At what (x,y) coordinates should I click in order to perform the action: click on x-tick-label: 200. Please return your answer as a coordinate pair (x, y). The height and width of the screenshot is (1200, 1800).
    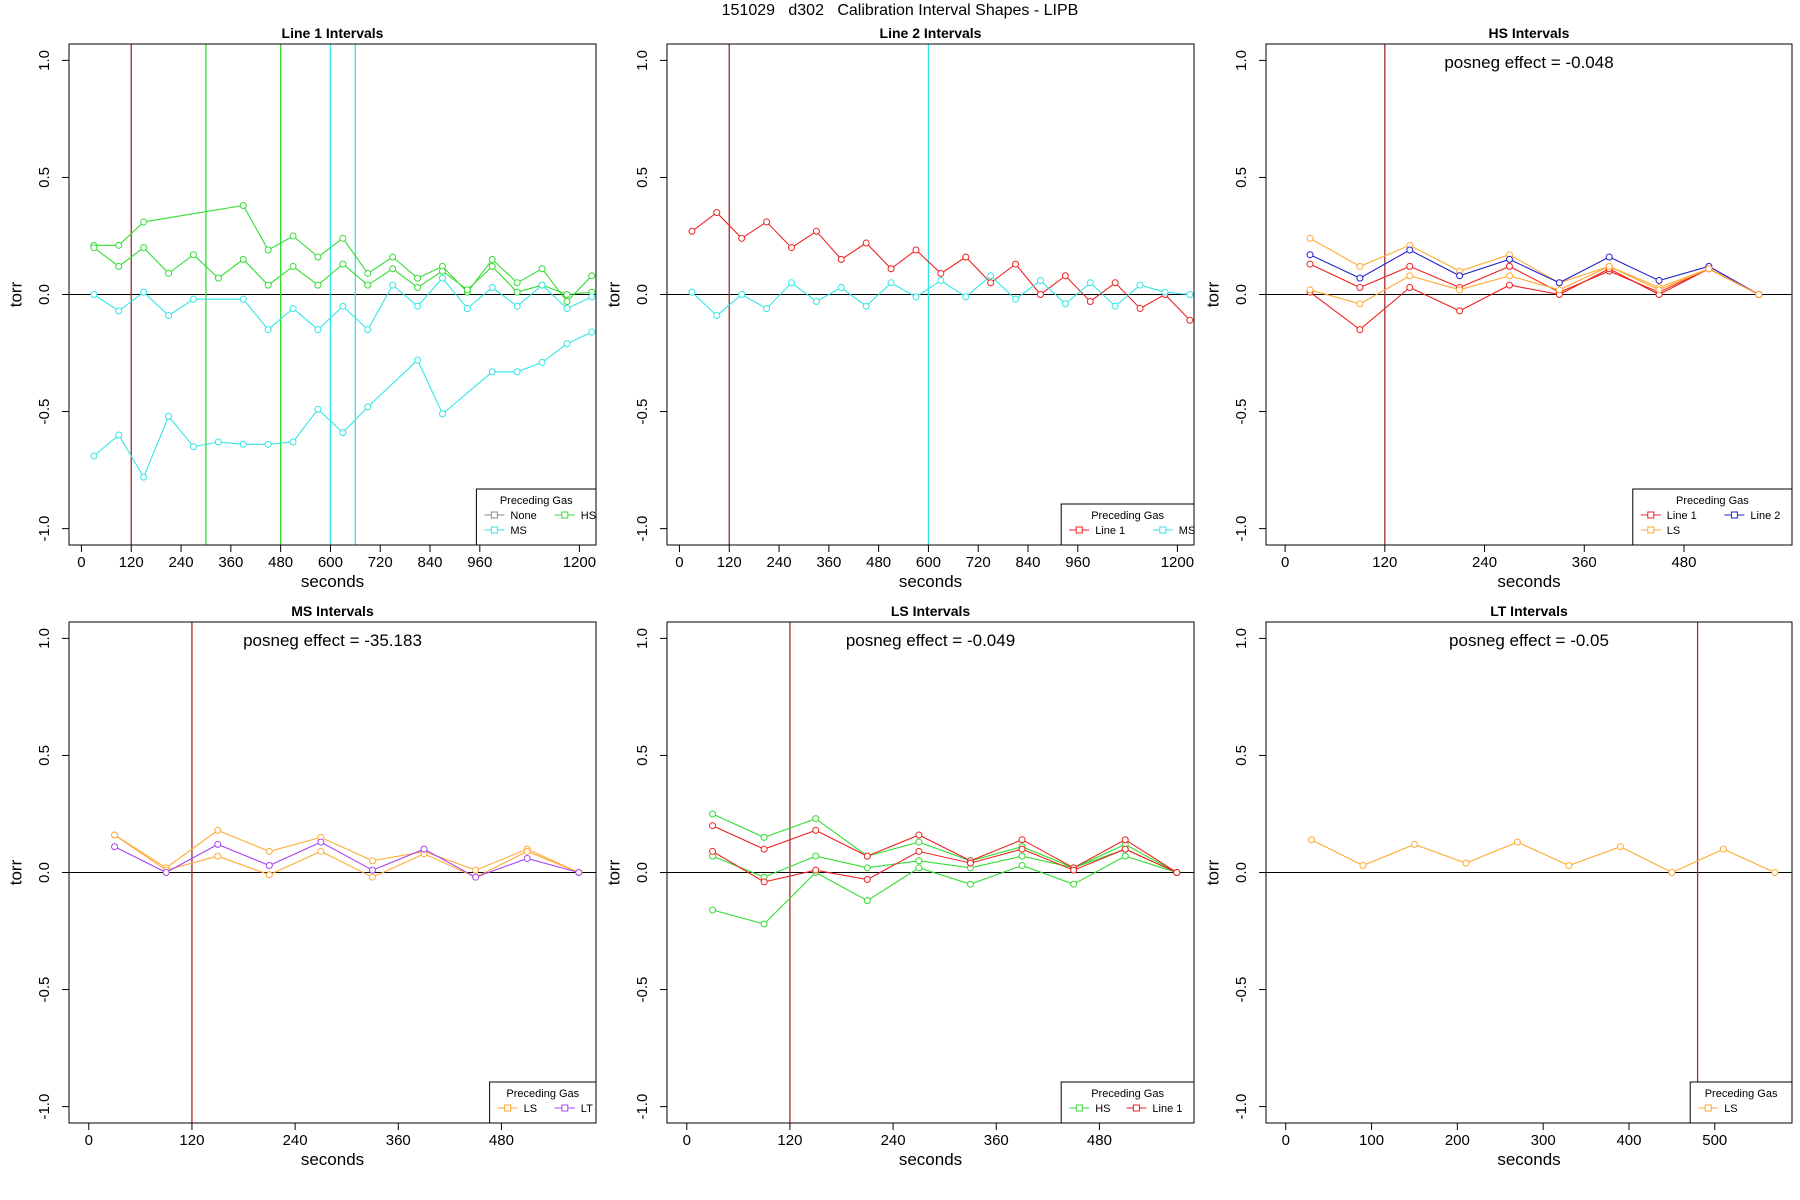
    Looking at the image, I should click on (1457, 1140).